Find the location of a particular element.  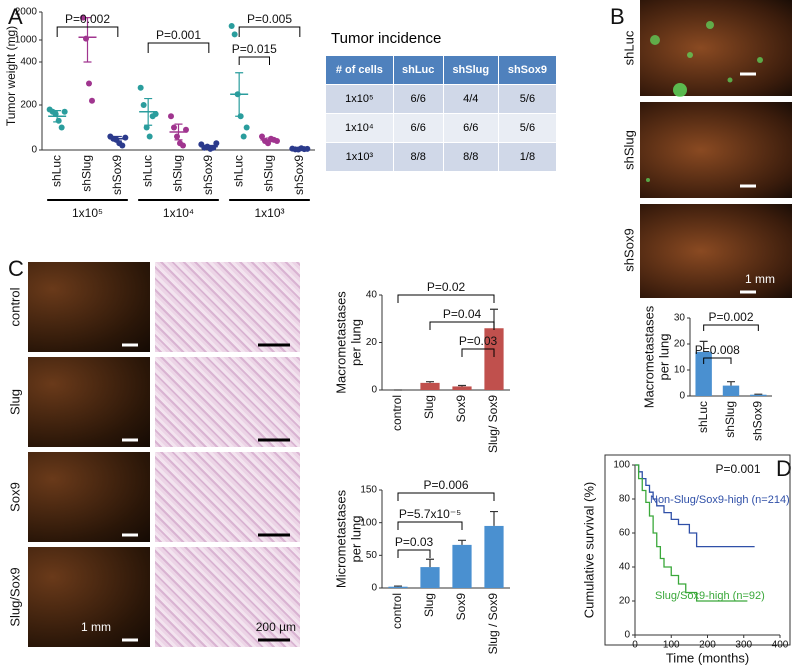

x-tick-label: 400 is located at coordinates (780, 645).